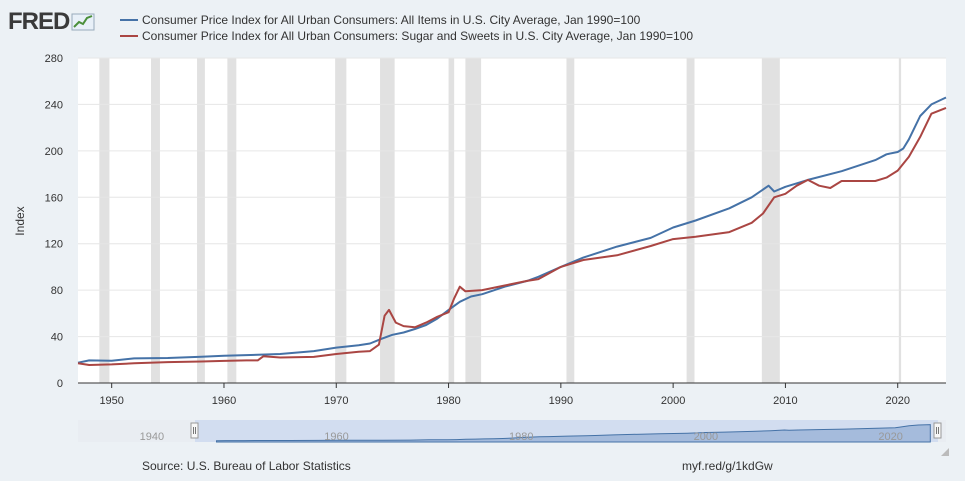 This screenshot has height=481, width=965. Describe the element at coordinates (336, 401) in the screenshot. I see `x-tick-label-1970: 1970` at that location.